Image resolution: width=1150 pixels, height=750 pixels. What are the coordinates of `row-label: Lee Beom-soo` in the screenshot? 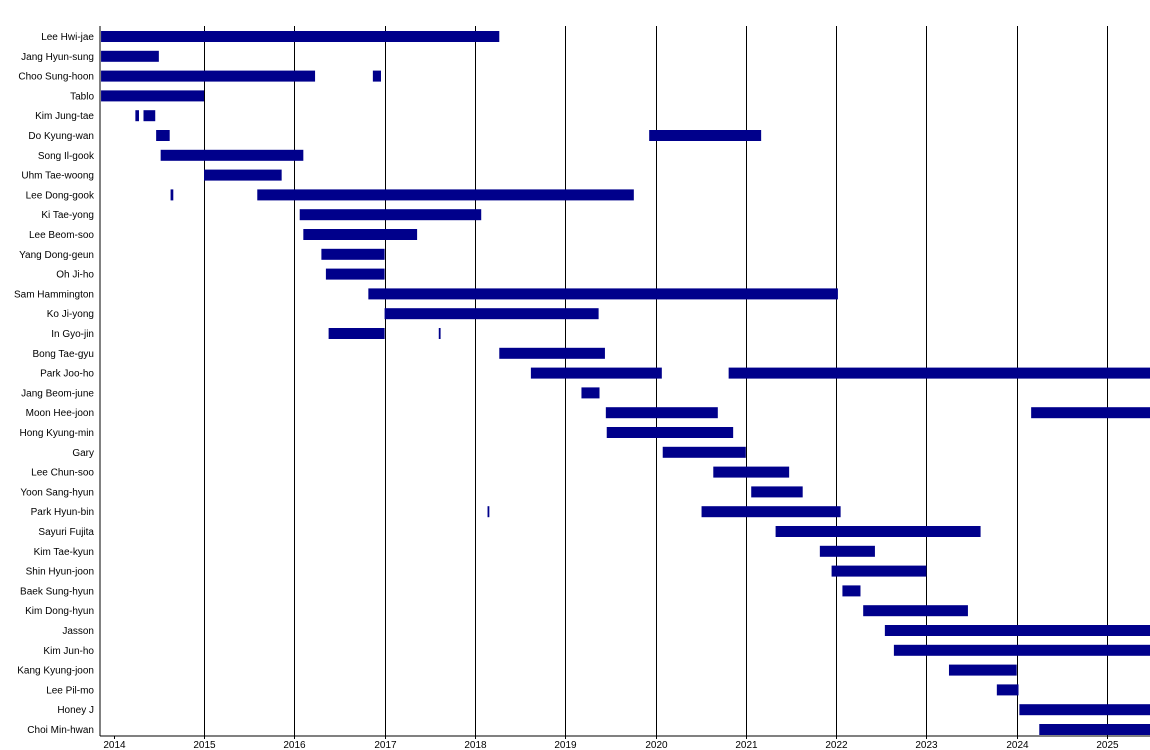 It's located at (61, 235).